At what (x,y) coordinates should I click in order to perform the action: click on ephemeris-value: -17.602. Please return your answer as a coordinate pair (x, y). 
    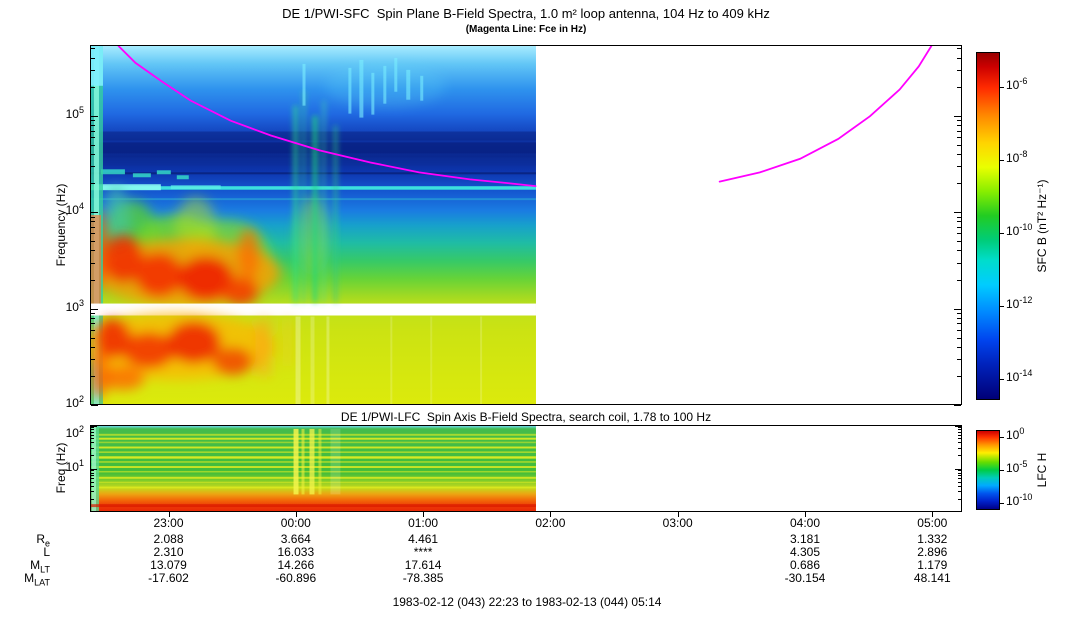
    Looking at the image, I should click on (168, 578).